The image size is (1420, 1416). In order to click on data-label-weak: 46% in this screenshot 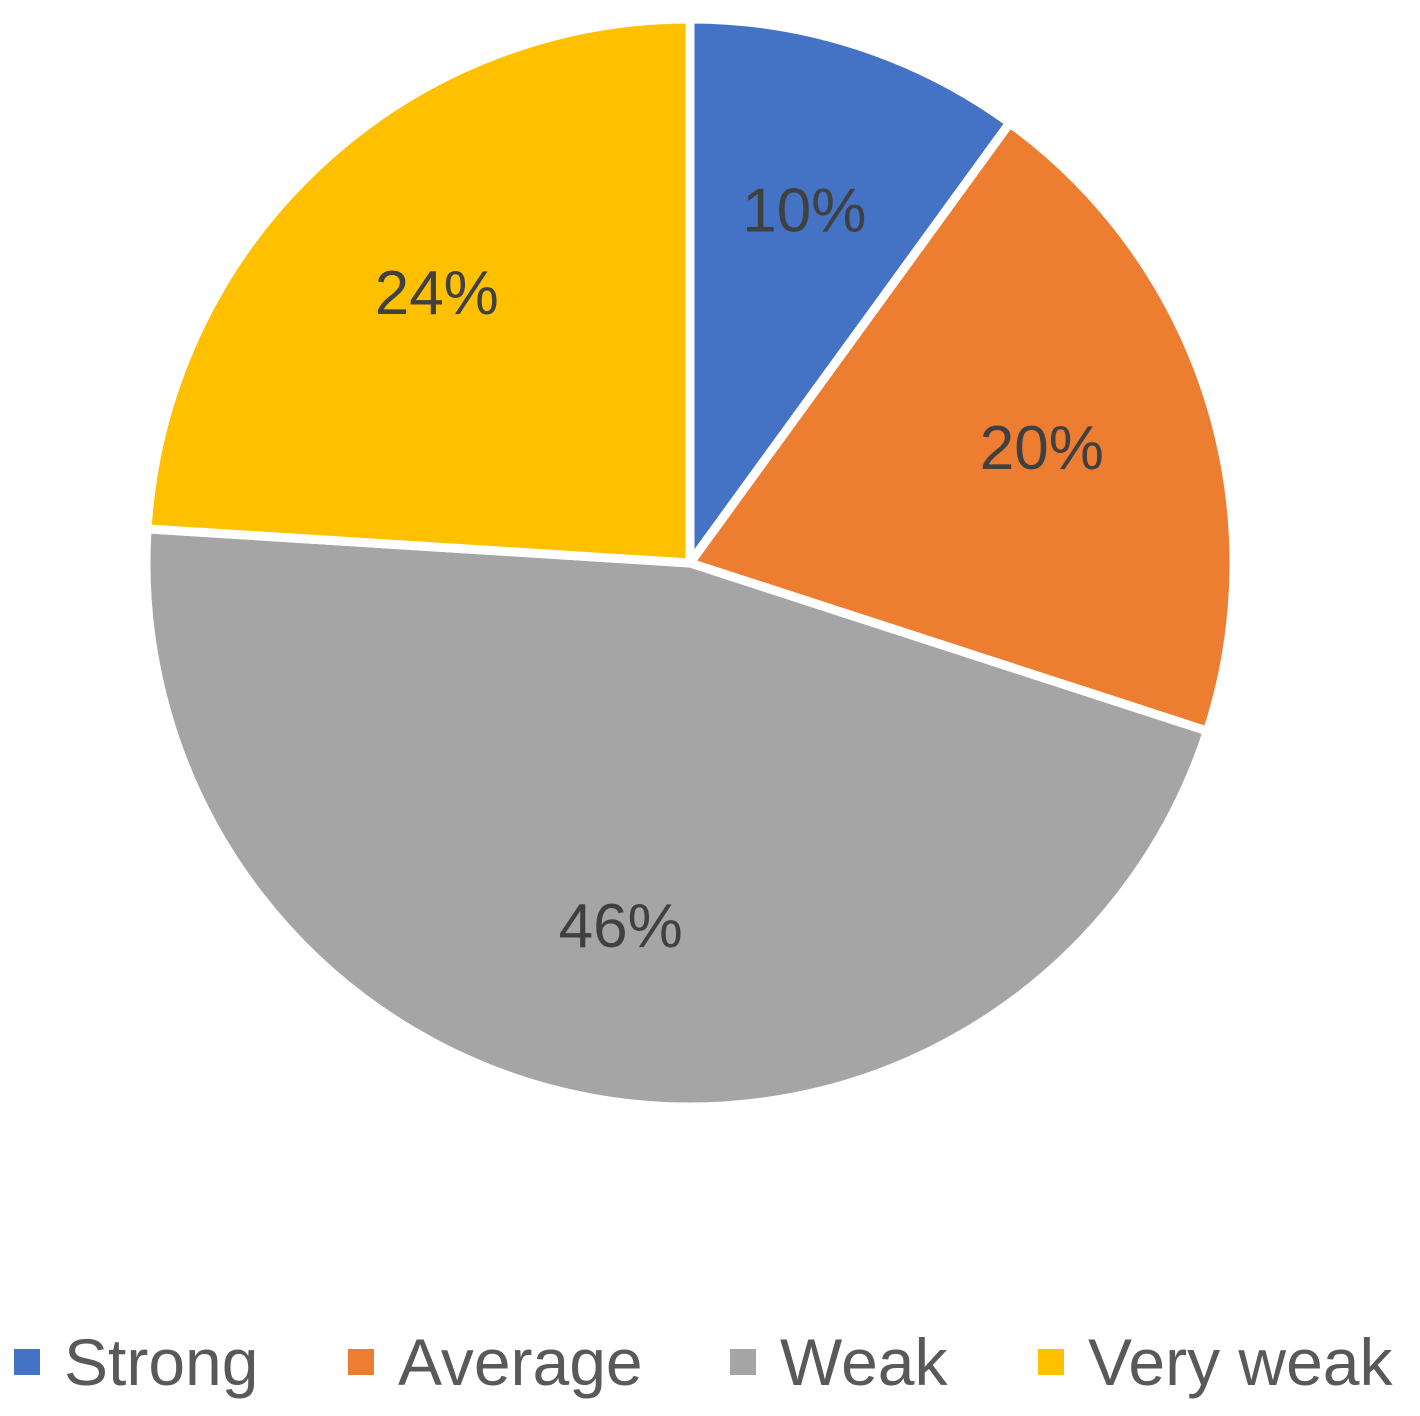, I will do `click(621, 926)`.